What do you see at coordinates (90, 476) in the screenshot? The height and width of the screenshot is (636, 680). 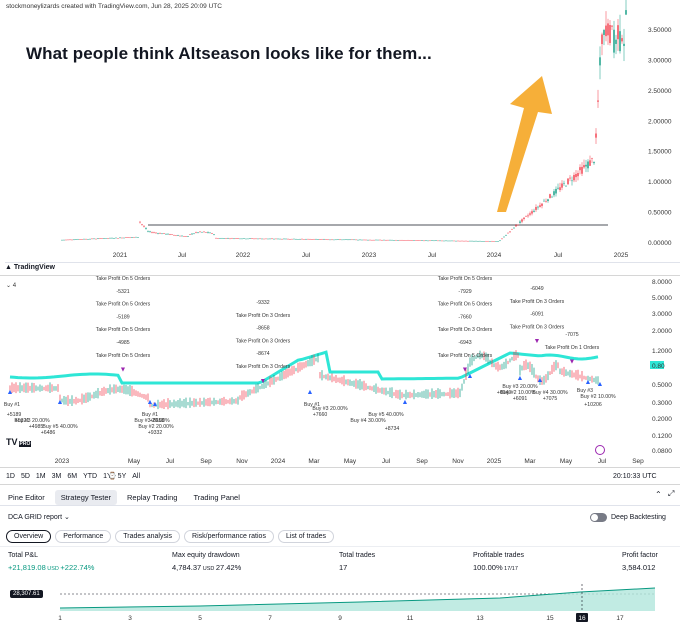 I see `range-button-ytd: YTD` at bounding box center [90, 476].